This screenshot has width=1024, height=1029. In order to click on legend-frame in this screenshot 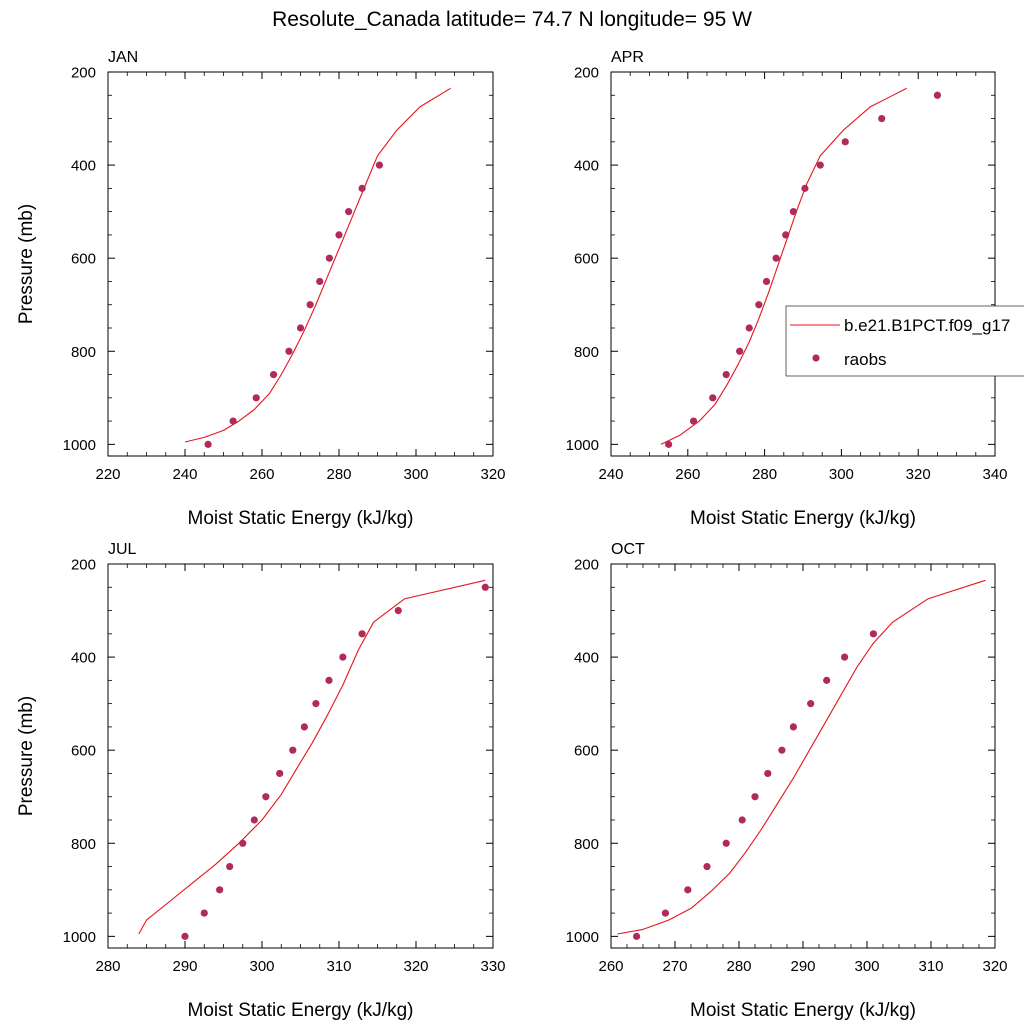, I will do `click(904, 341)`.